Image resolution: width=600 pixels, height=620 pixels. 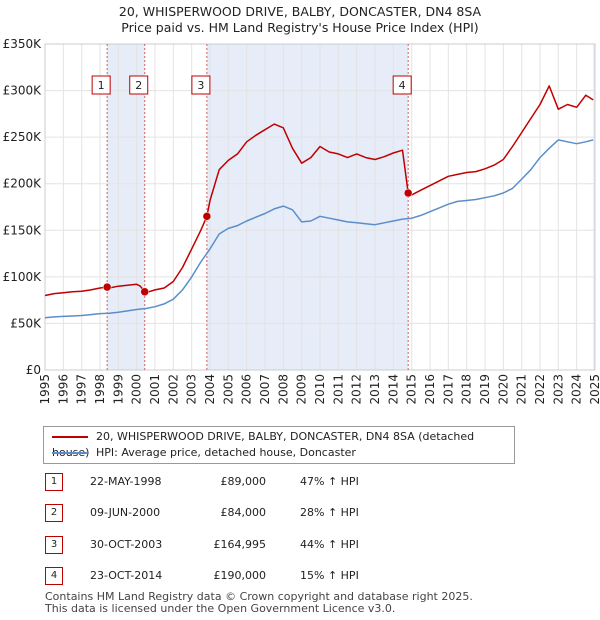 I want to click on sale-hpi: 47% ↑ HPI, so click(x=329, y=481).